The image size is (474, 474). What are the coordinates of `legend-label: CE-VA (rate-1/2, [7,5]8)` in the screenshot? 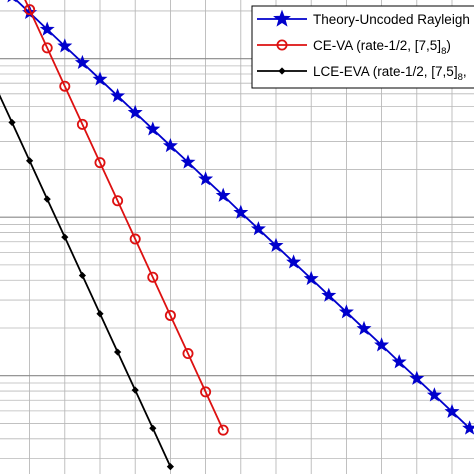 It's located at (382, 47).